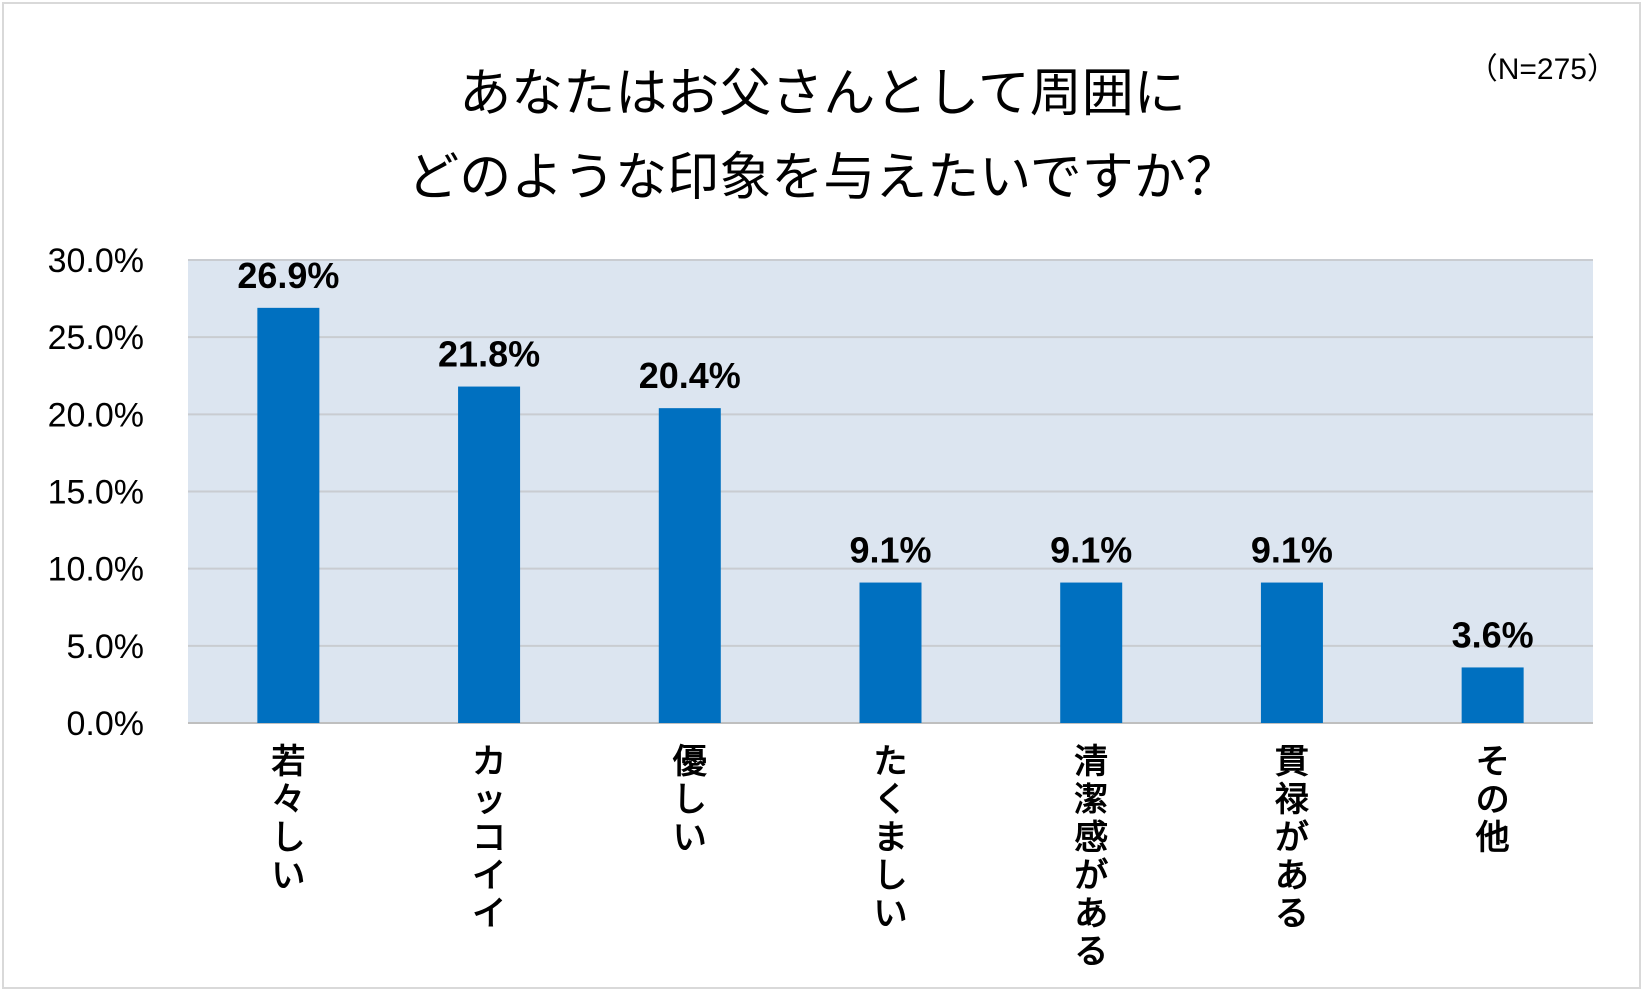  Describe the element at coordinates (1493, 634) in the screenshot. I see `data-label: 3.6%` at that location.